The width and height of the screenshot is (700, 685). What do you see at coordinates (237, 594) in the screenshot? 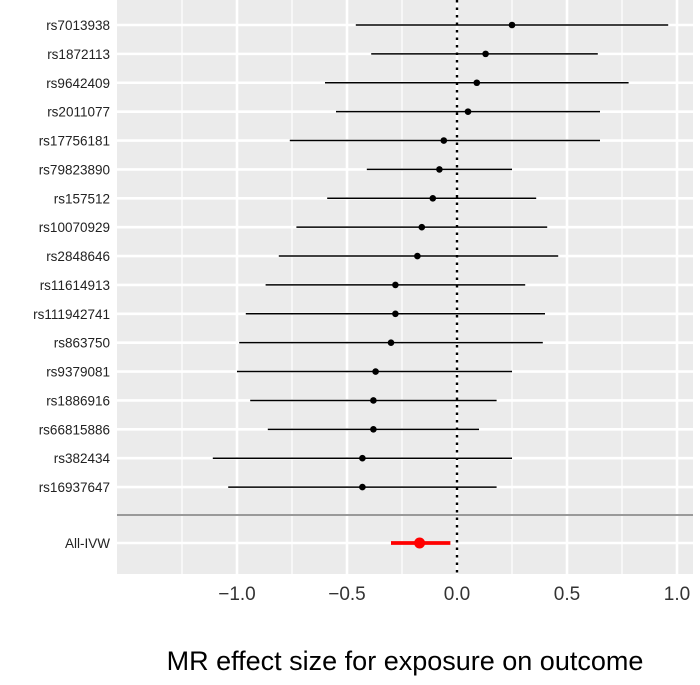
I see `x-tick-label: −1.0` at bounding box center [237, 594].